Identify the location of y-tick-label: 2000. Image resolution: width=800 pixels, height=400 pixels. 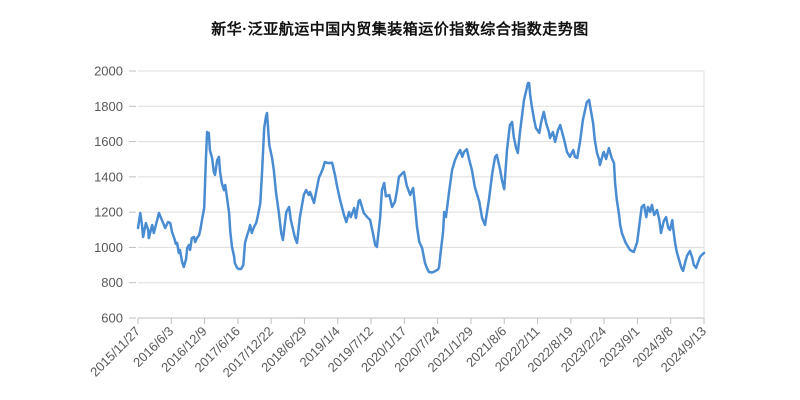
(108, 71).